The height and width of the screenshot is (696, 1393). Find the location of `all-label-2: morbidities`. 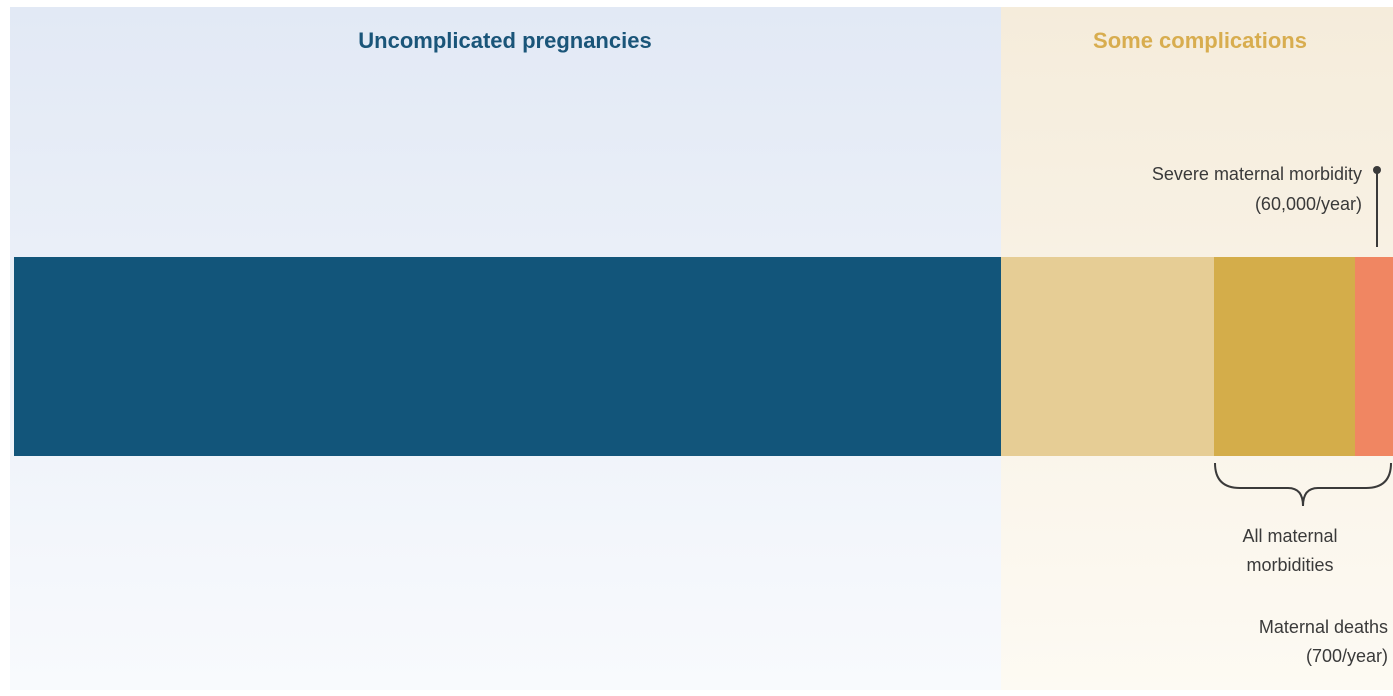

all-label-2: morbidities is located at coordinates (1289, 565).